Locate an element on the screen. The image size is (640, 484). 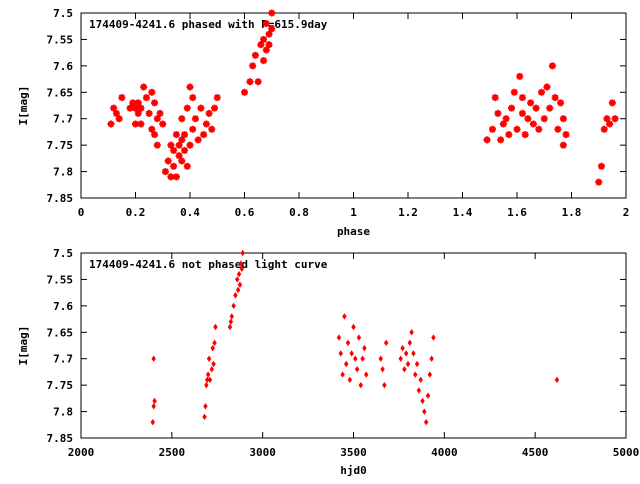
x-tick-label: 3000 is located at coordinates (262, 452).